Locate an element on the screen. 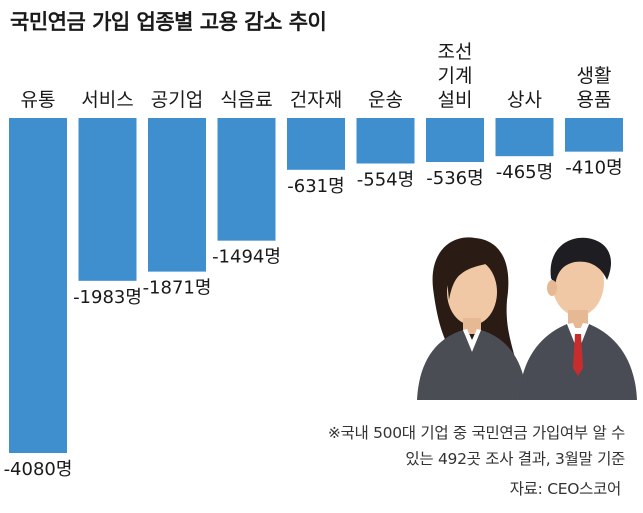  woman-figure is located at coordinates (472, 318).